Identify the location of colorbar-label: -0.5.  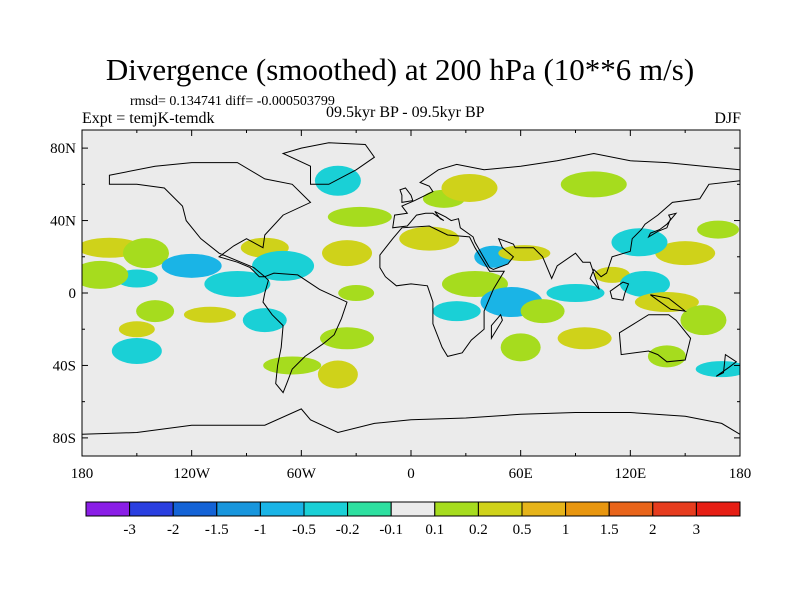
(304, 530).